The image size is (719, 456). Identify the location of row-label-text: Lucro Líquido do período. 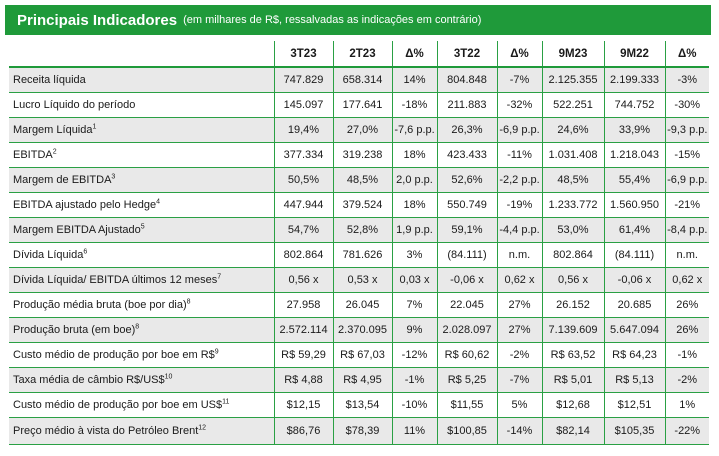
(74, 105).